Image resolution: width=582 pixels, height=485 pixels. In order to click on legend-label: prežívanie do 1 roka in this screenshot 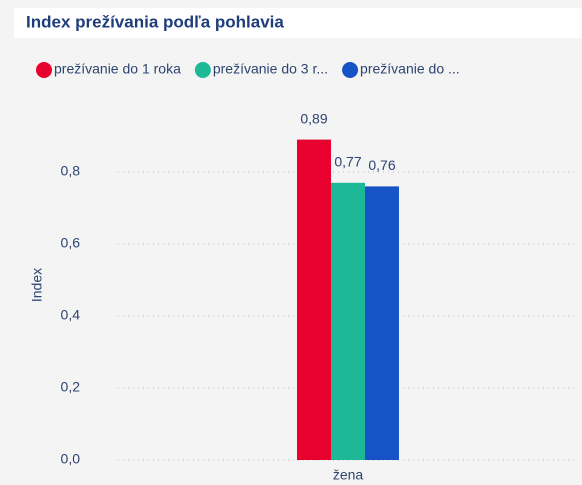, I will do `click(117, 69)`.